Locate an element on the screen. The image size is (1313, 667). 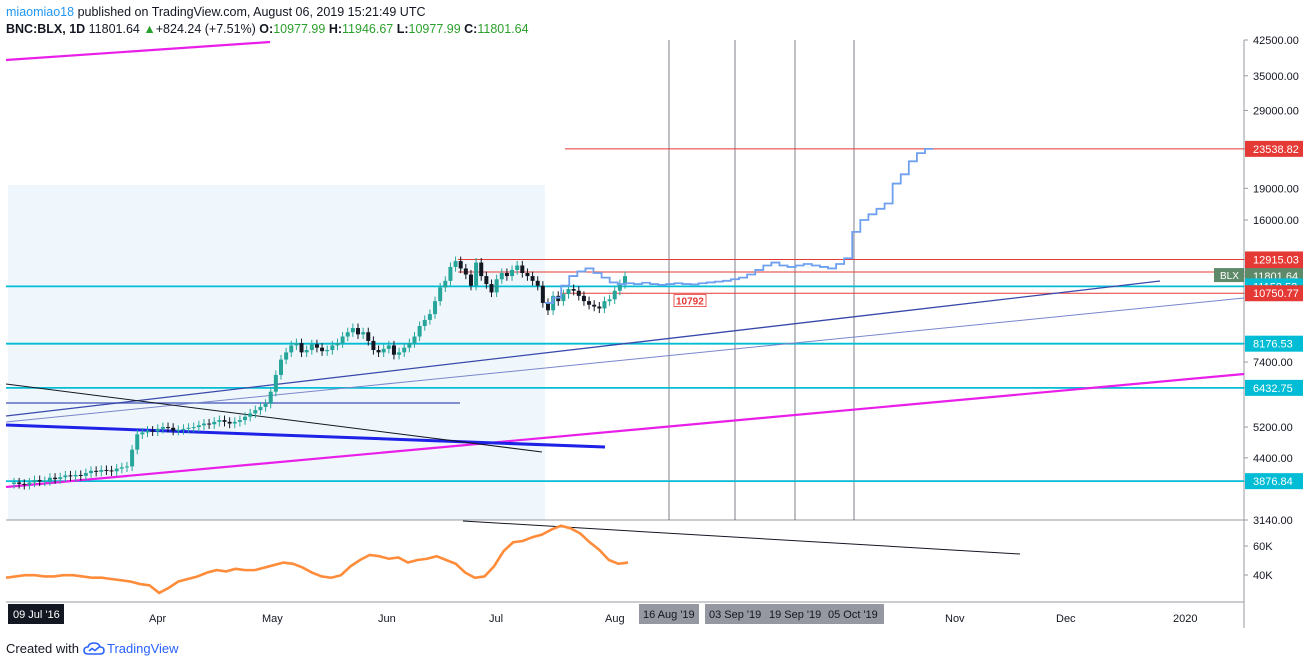
time-label: Dec is located at coordinates (1066, 619).